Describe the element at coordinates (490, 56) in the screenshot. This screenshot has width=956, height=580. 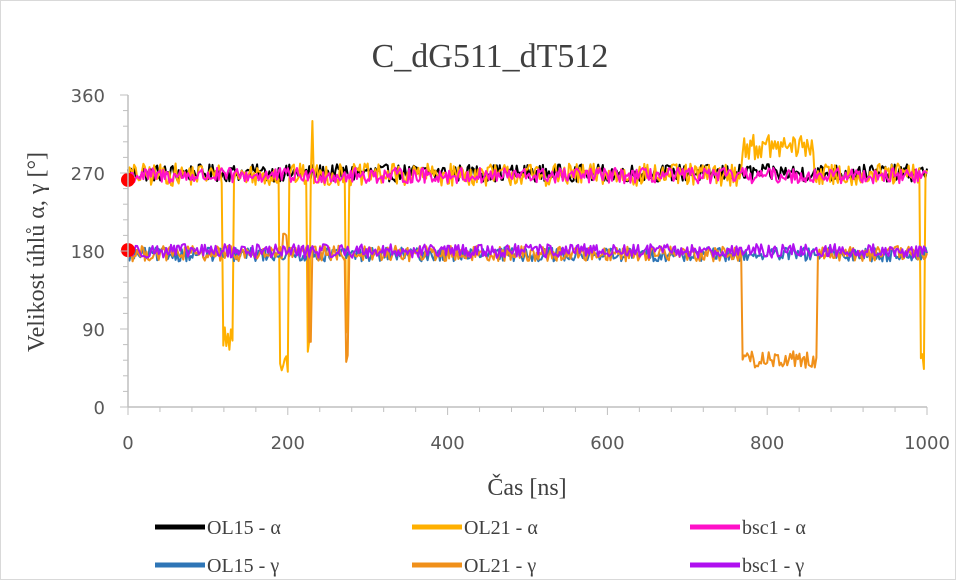
I see `chart-title: C_dG511_dT512` at that location.